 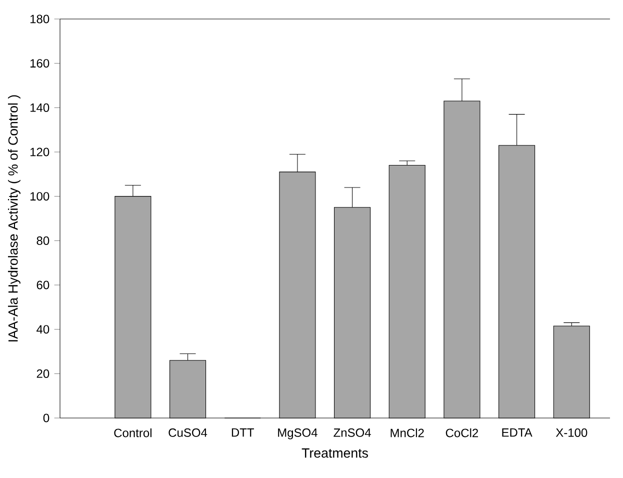 I want to click on y-tick-label: 140, so click(x=40, y=107).